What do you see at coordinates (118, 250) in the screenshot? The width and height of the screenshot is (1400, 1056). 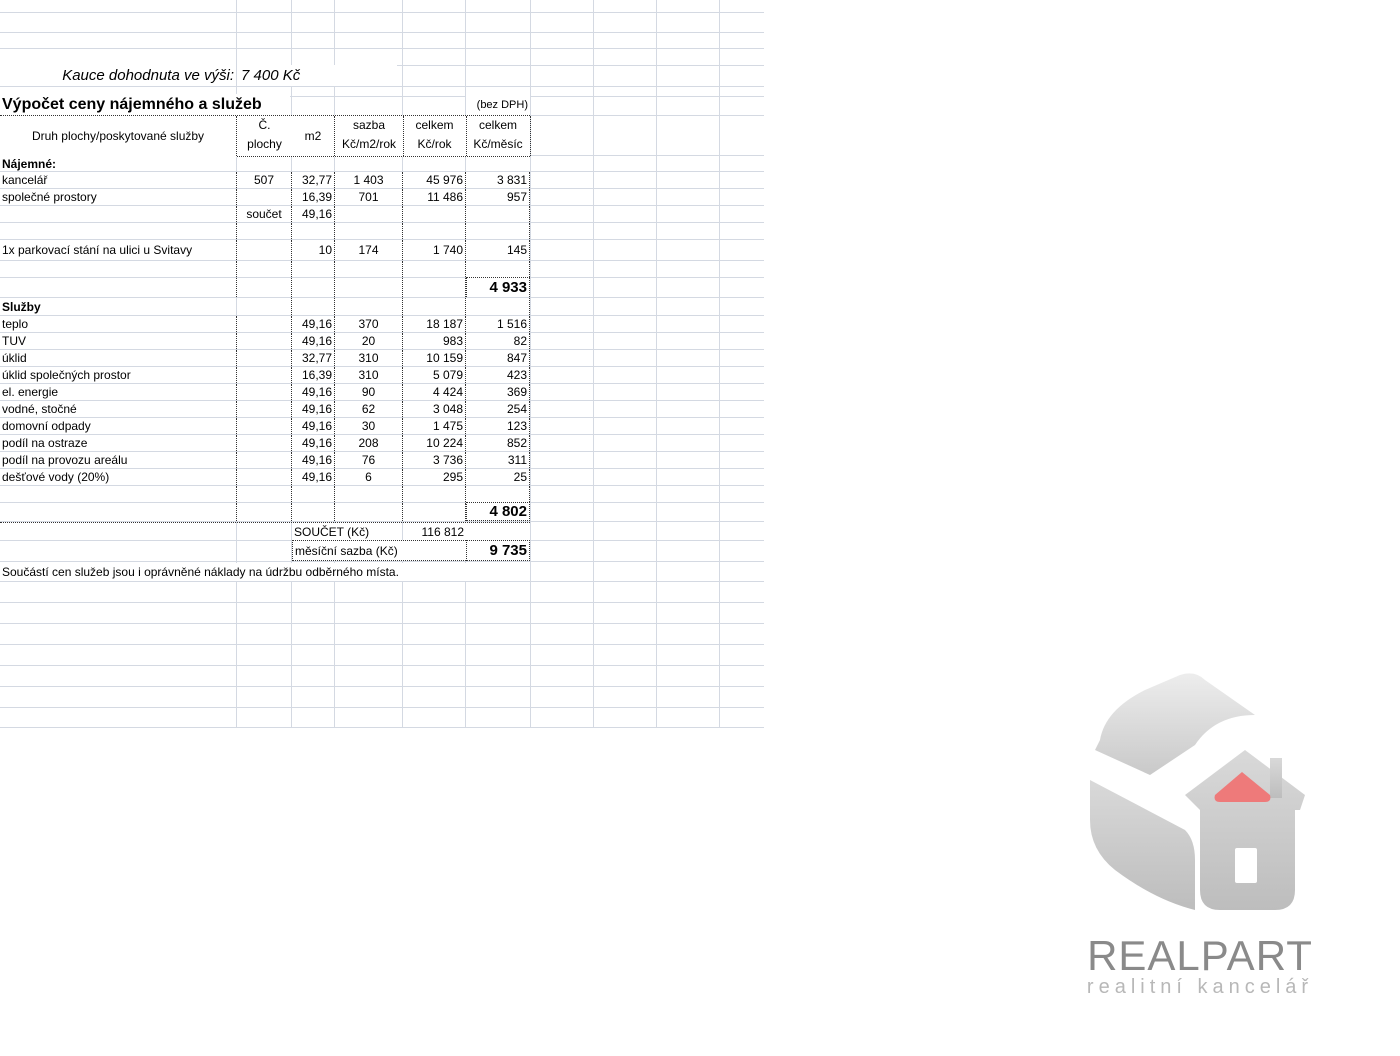 I see `cell-label: 1x parkovací stání na ulici u Svitavy` at bounding box center [118, 250].